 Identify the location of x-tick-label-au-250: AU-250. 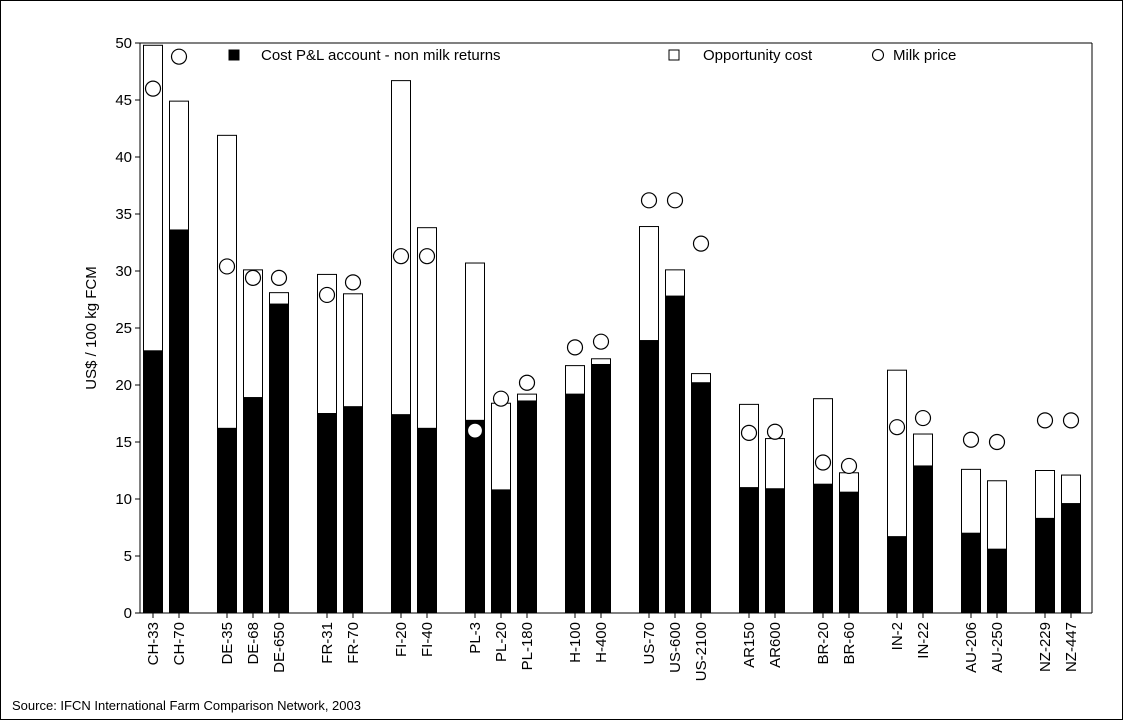
(997, 647).